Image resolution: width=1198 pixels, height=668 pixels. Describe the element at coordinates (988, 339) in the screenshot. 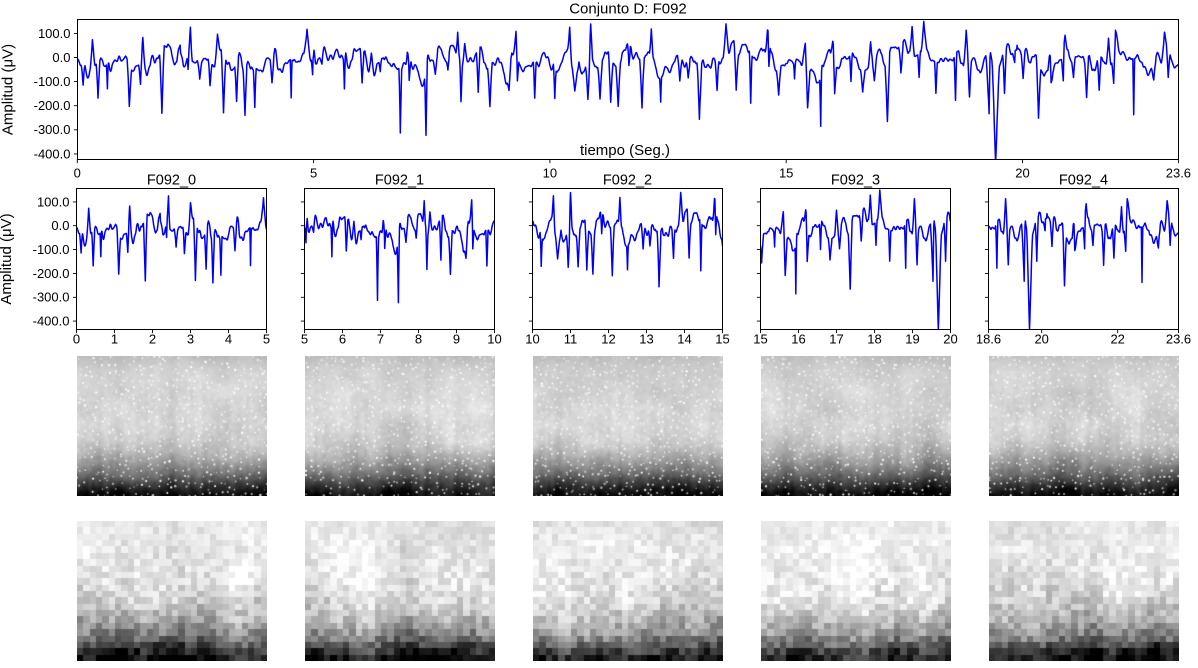

I see `svg-text: 18.6` at that location.